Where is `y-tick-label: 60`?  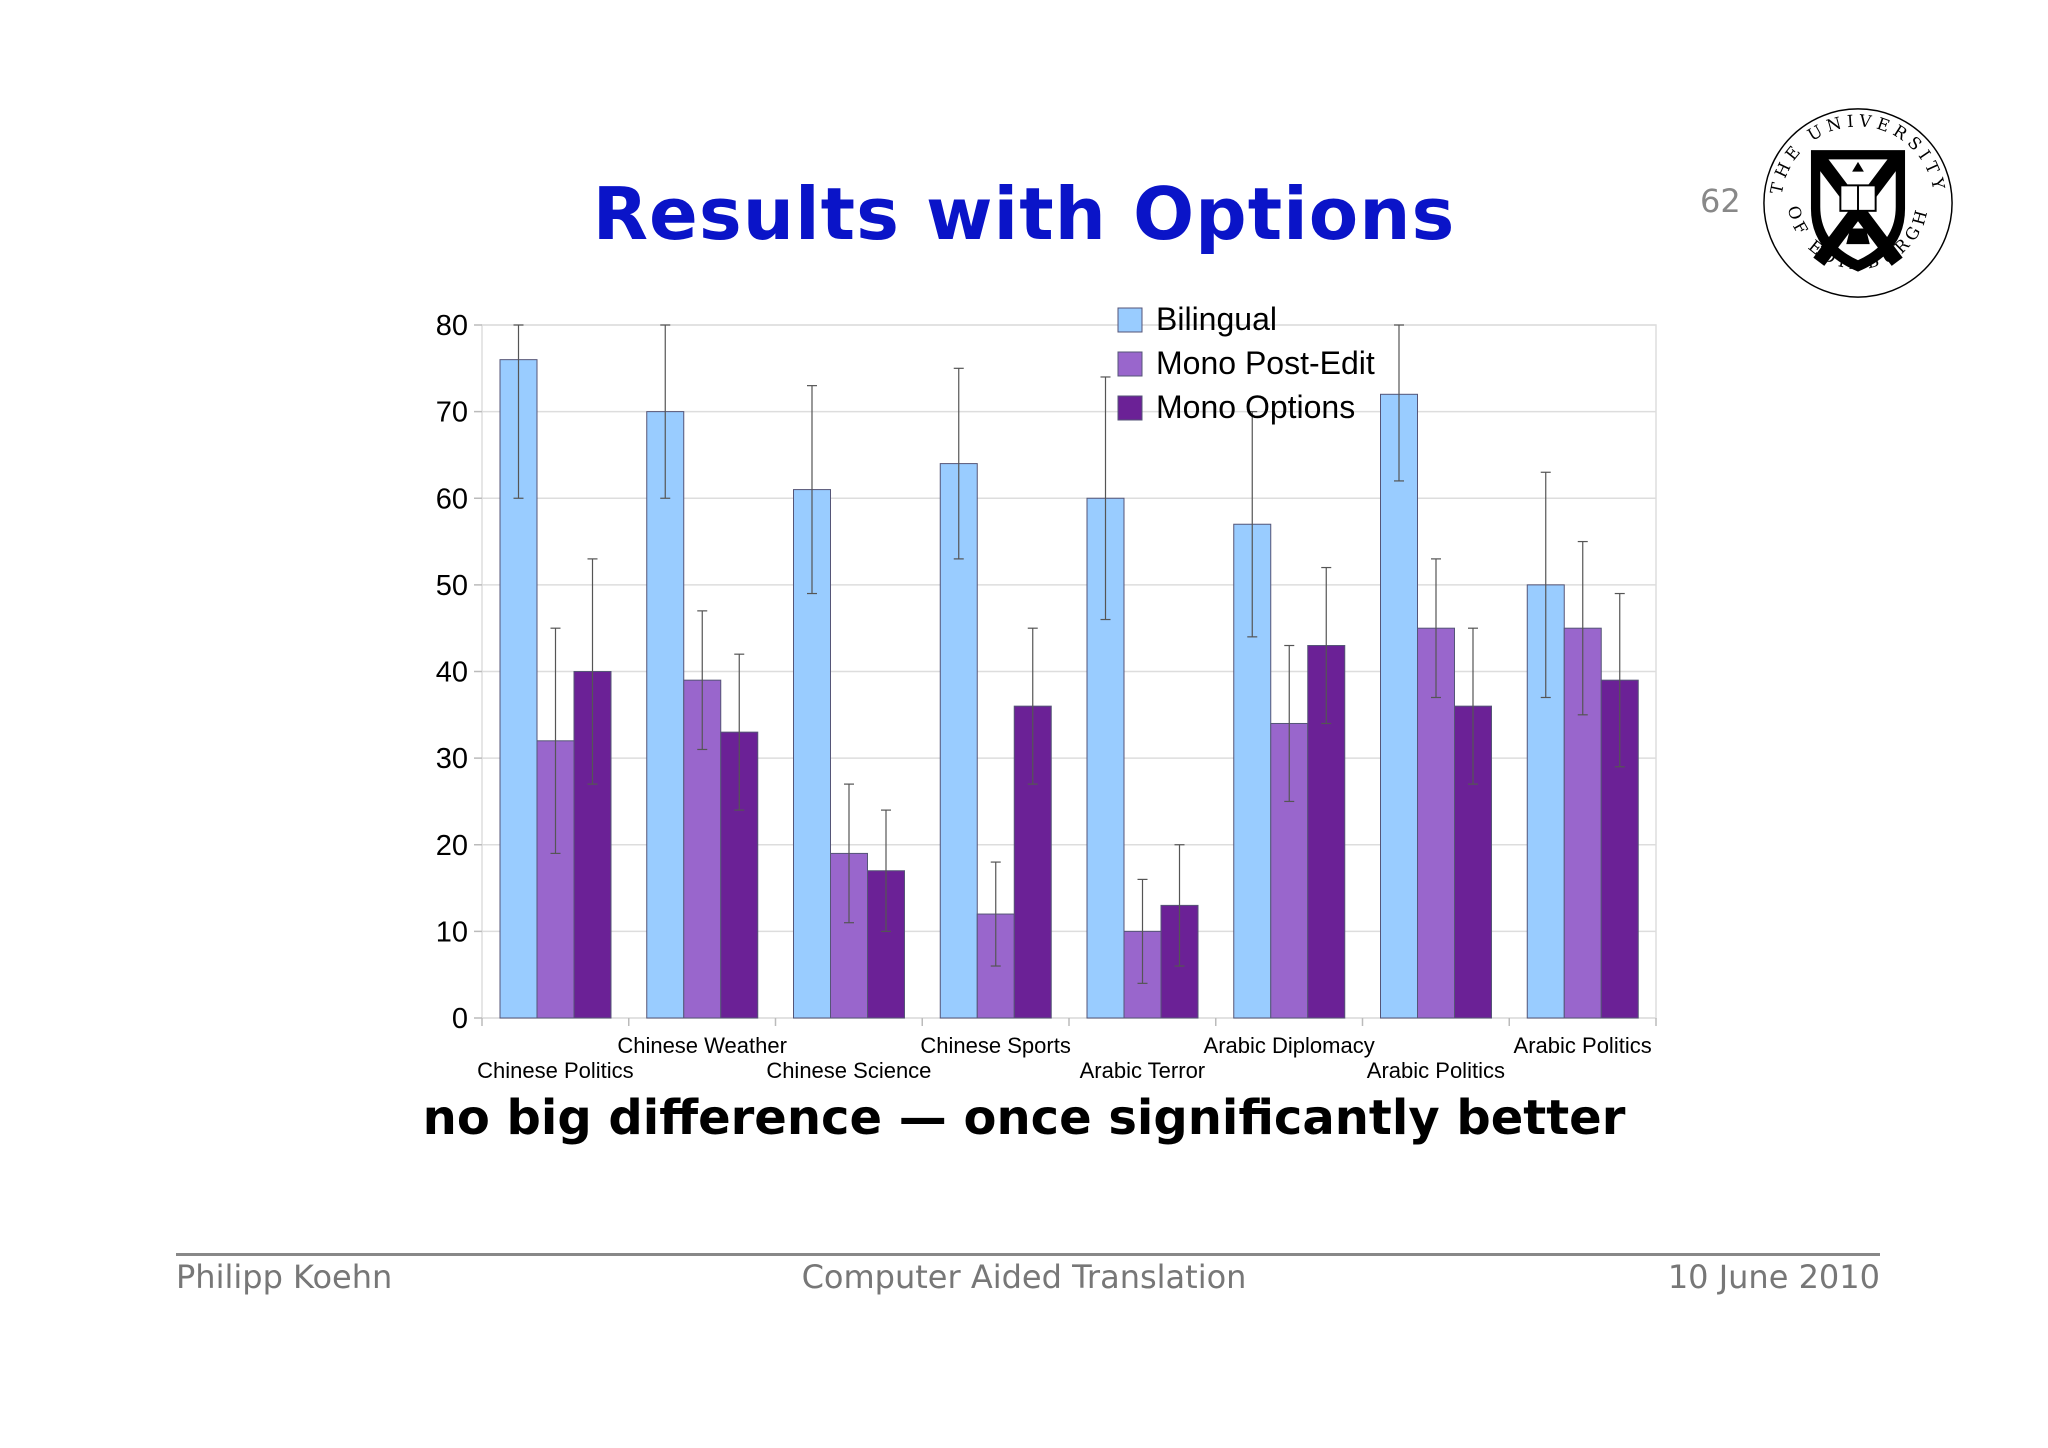
y-tick-label: 60 is located at coordinates (452, 499).